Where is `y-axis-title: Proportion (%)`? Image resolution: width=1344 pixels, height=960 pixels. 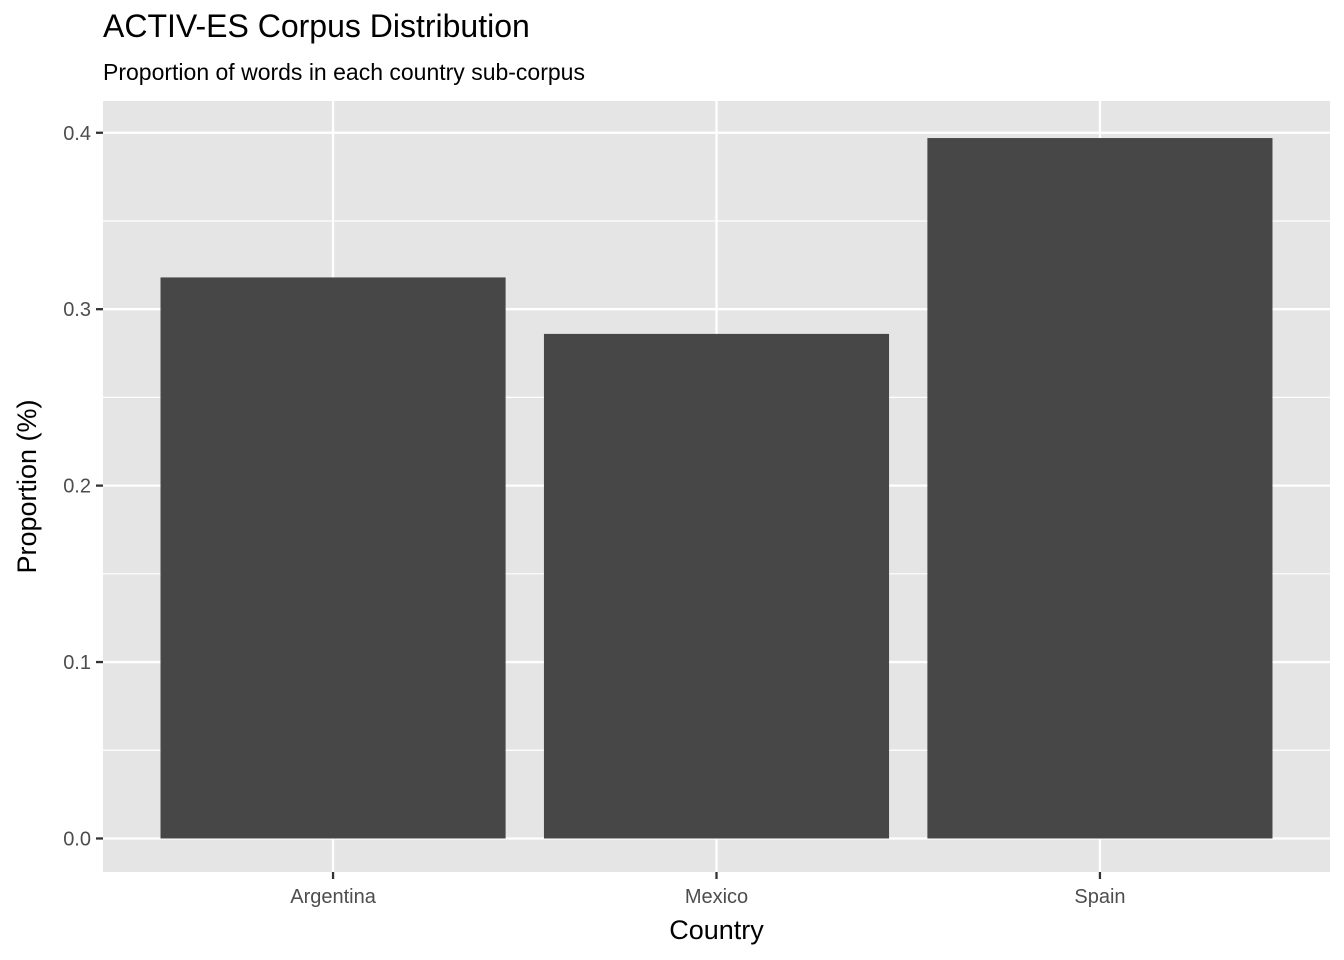
y-axis-title: Proportion (%) is located at coordinates (27, 486).